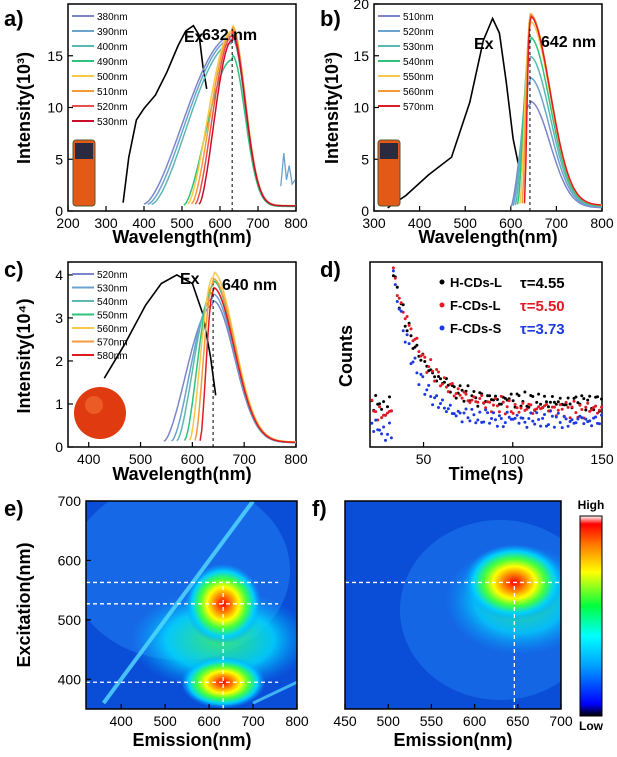 Image resolution: width=617 pixels, height=757 pixels. What do you see at coordinates (418, 32) in the screenshot?
I see `legend-entry: 520nm` at bounding box center [418, 32].